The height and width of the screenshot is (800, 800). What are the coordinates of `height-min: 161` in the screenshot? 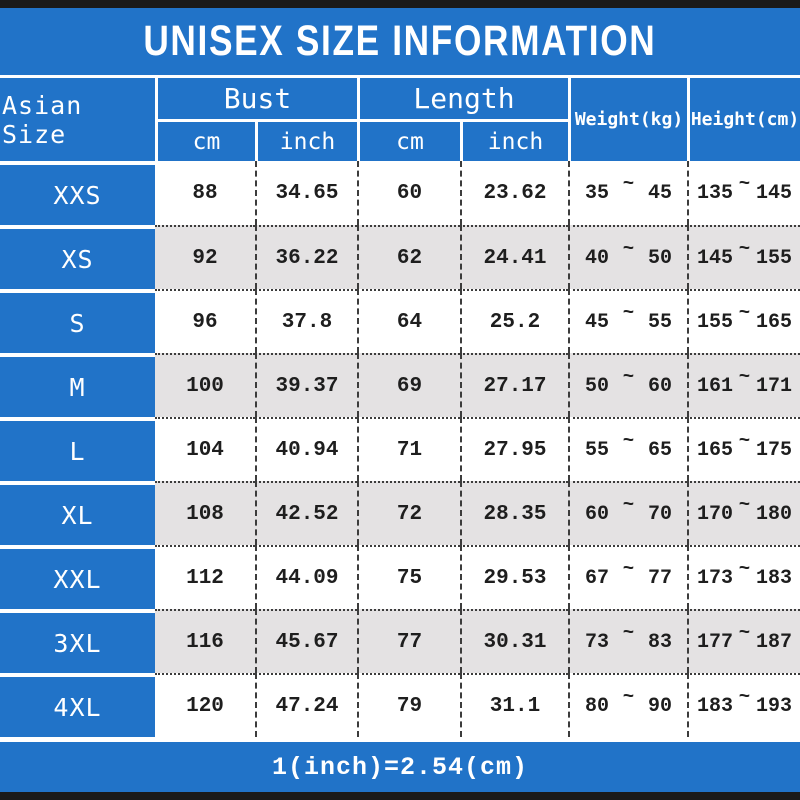 It's located at (715, 386).